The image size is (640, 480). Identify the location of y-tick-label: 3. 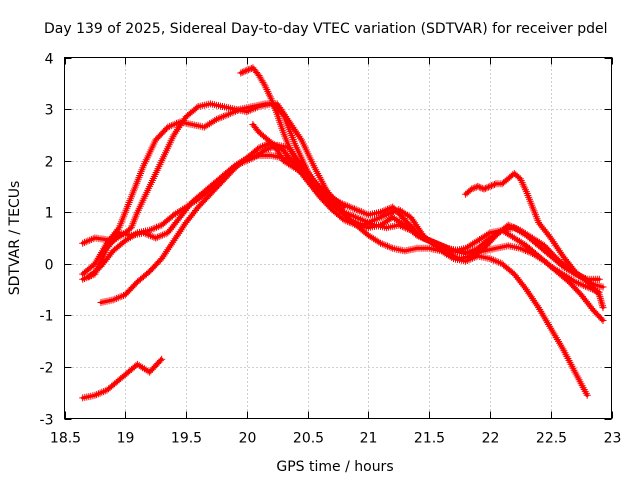
(49, 111).